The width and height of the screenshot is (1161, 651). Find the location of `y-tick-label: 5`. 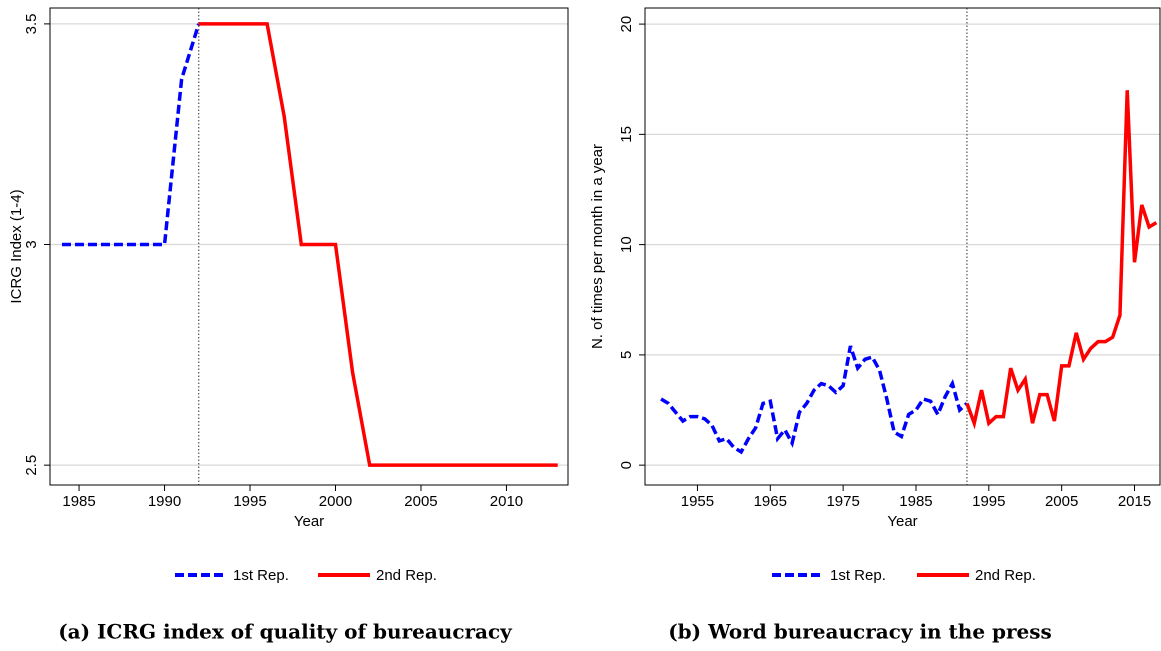

y-tick-label: 5 is located at coordinates (626, 355).